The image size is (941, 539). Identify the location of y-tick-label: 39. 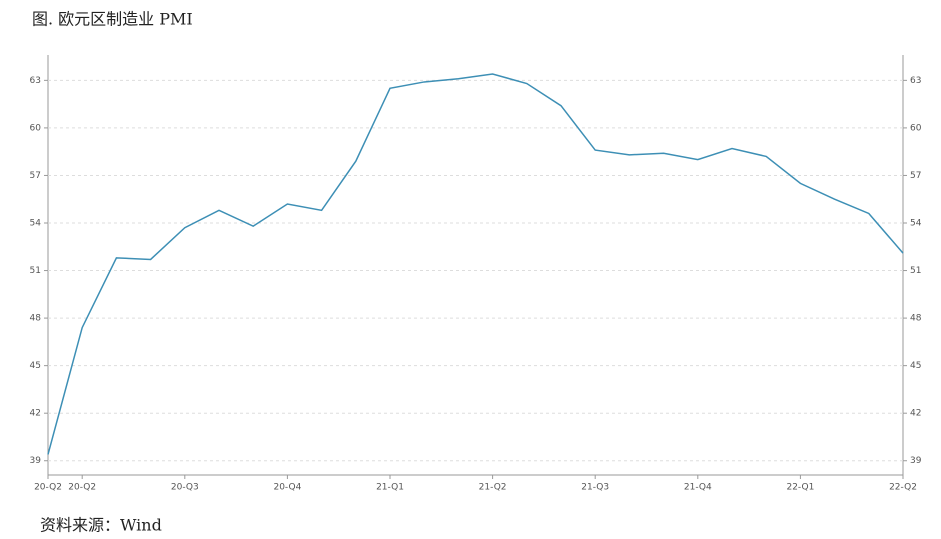
(36, 461).